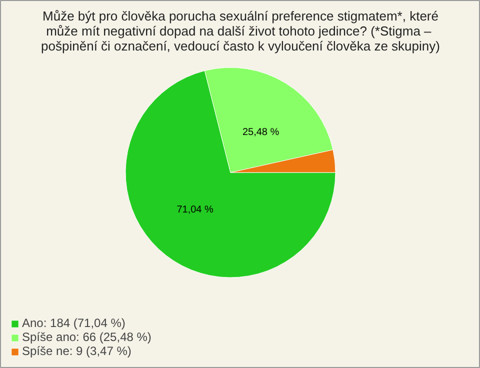  What do you see at coordinates (77, 351) in the screenshot?
I see `legend-label: Spíše ne: 9 (3,47 %)` at bounding box center [77, 351].